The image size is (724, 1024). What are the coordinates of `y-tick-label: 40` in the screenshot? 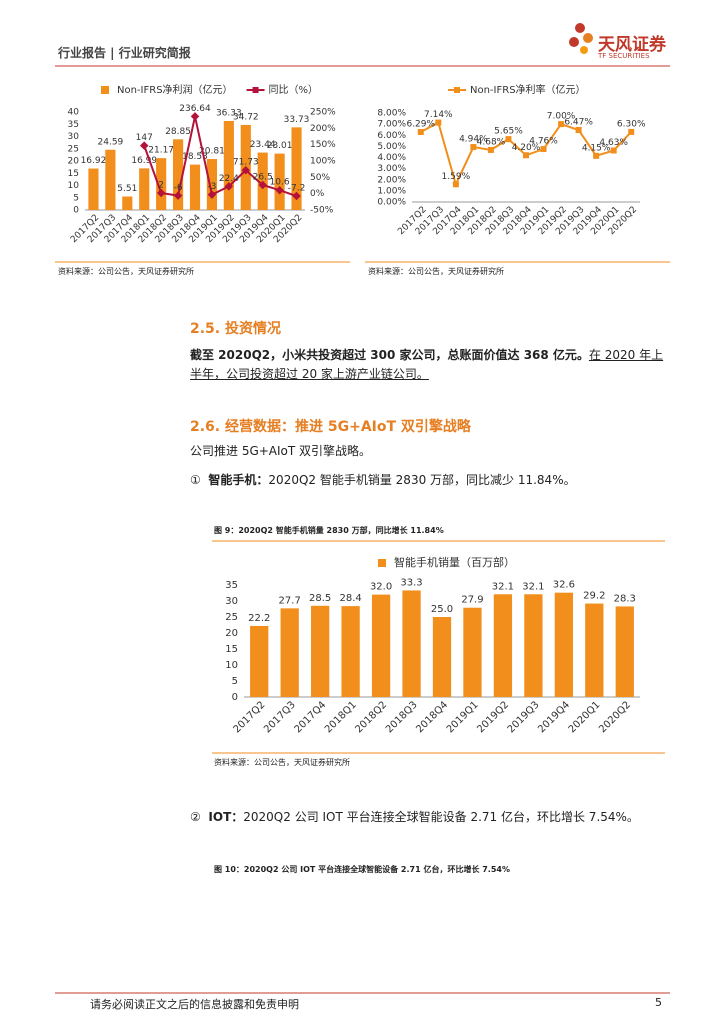 It's located at (74, 113).